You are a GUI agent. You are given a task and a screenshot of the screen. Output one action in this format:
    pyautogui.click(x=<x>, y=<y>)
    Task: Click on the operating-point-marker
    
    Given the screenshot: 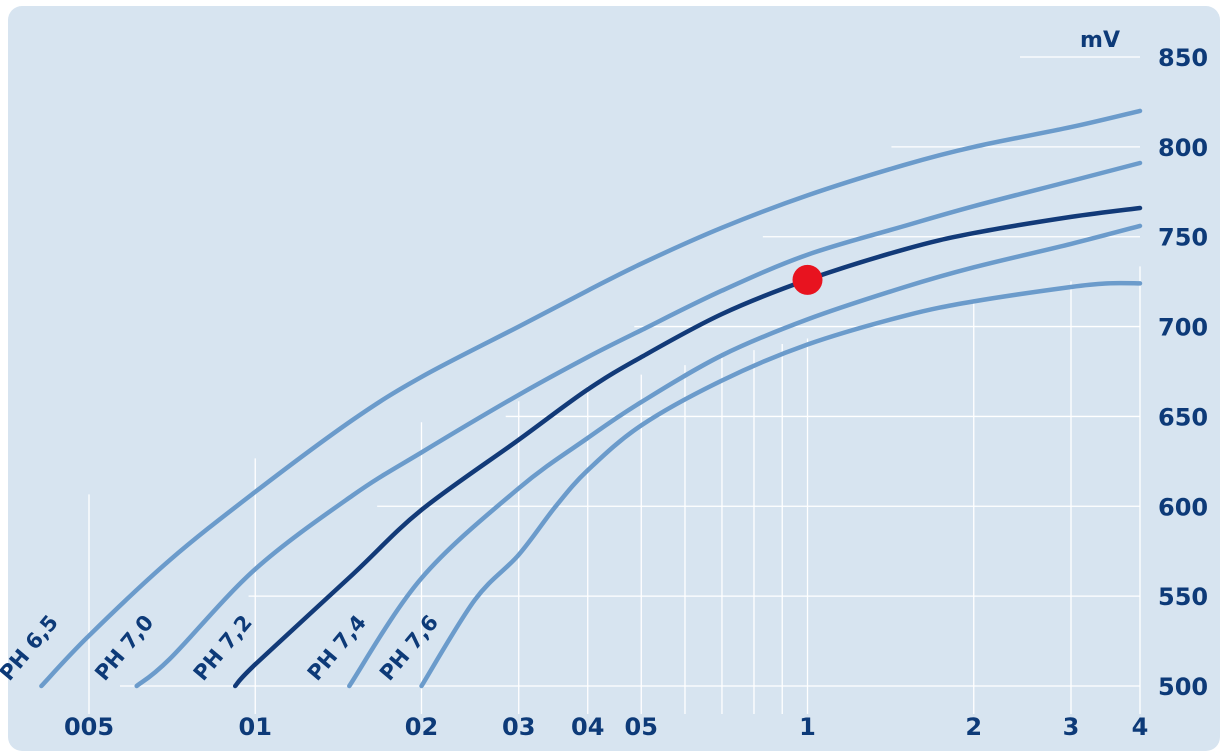 What is the action you would take?
    pyautogui.click(x=807, y=279)
    